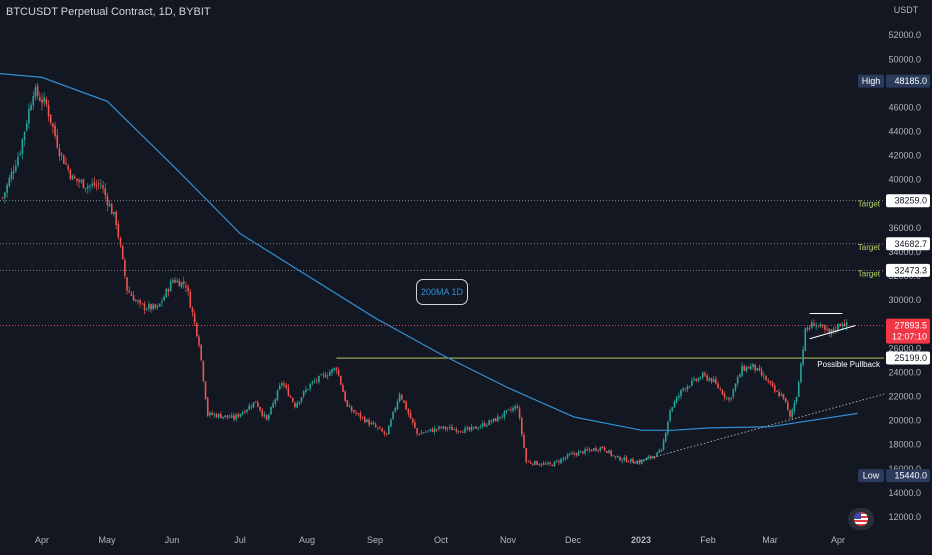 This screenshot has height=555, width=932. What do you see at coordinates (375, 540) in the screenshot?
I see `time-tick-label: Sep` at bounding box center [375, 540].